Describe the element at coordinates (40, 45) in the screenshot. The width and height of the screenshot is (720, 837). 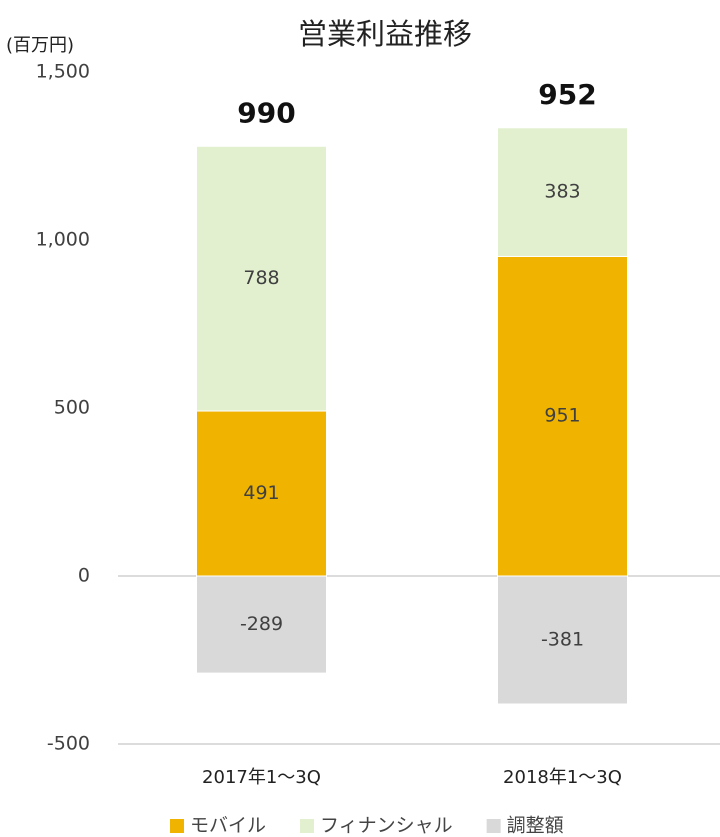
I see `y-axis-label: (百万円)` at that location.